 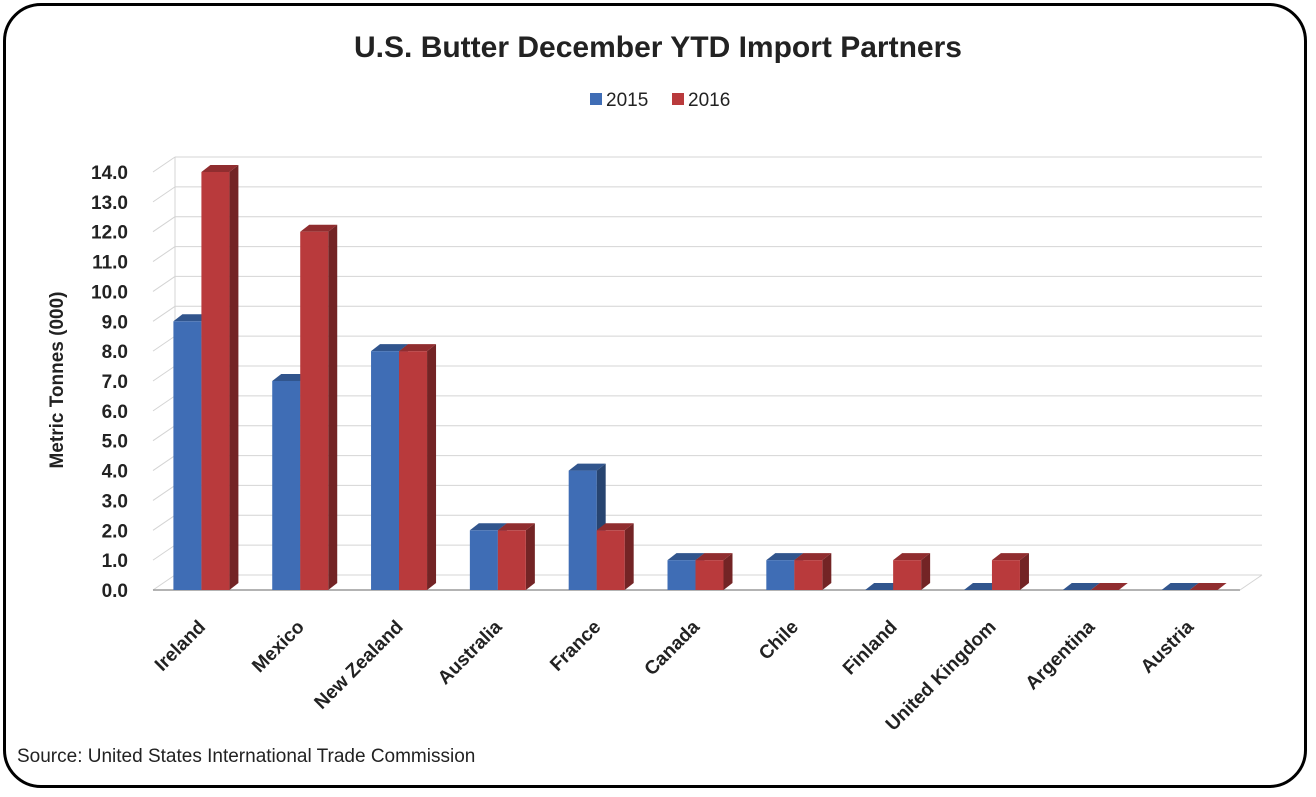 What do you see at coordinates (115, 442) in the screenshot?
I see `y-tick-label: 5.0` at bounding box center [115, 442].